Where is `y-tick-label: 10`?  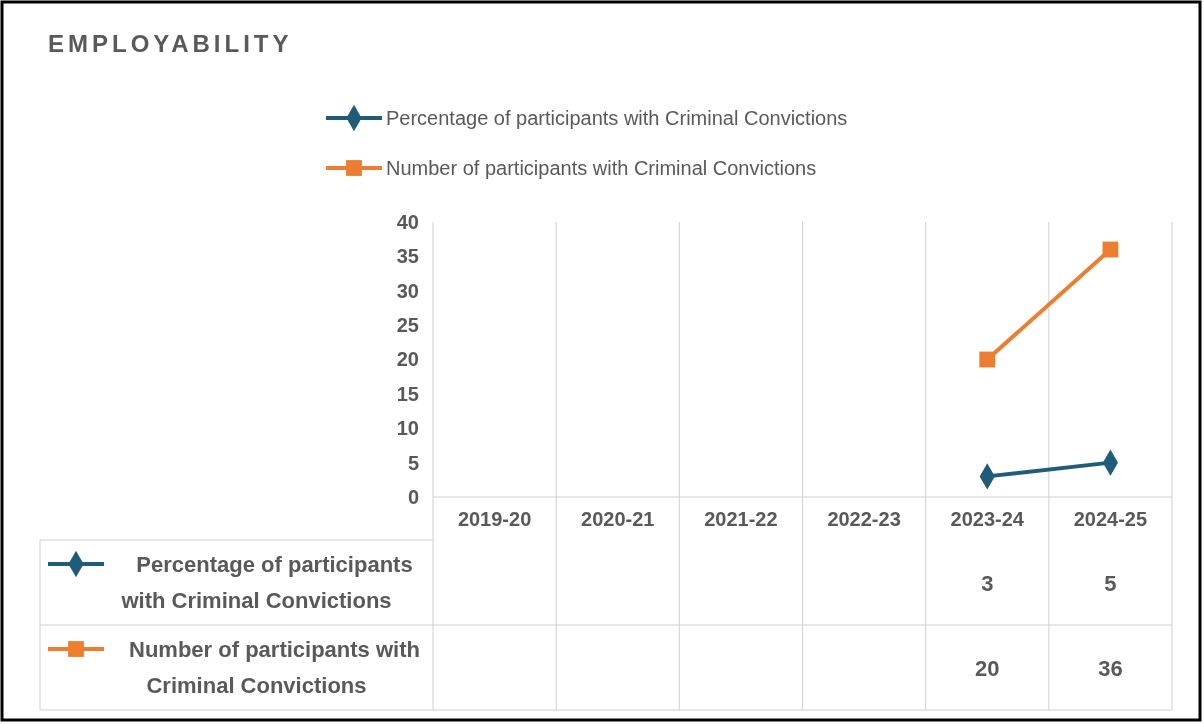 y-tick-label: 10 is located at coordinates (407, 428).